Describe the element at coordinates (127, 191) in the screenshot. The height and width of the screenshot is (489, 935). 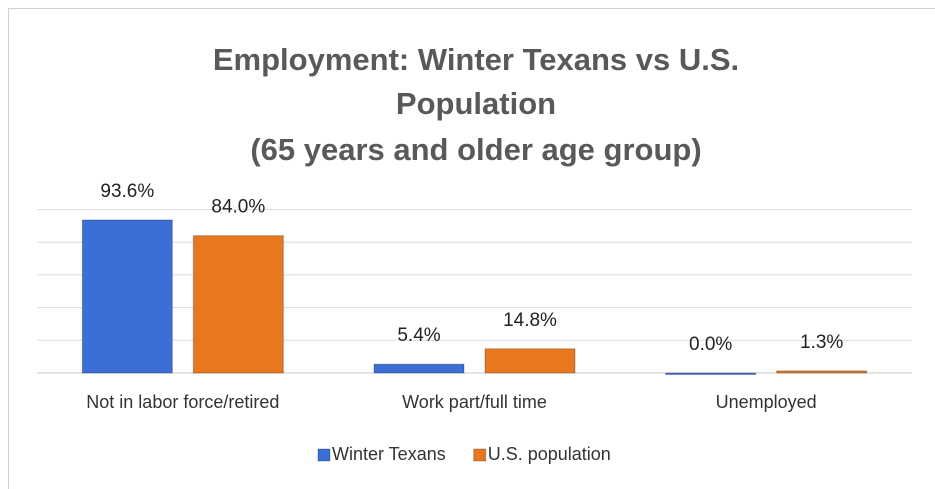
I see `data-label: 93.6%` at that location.